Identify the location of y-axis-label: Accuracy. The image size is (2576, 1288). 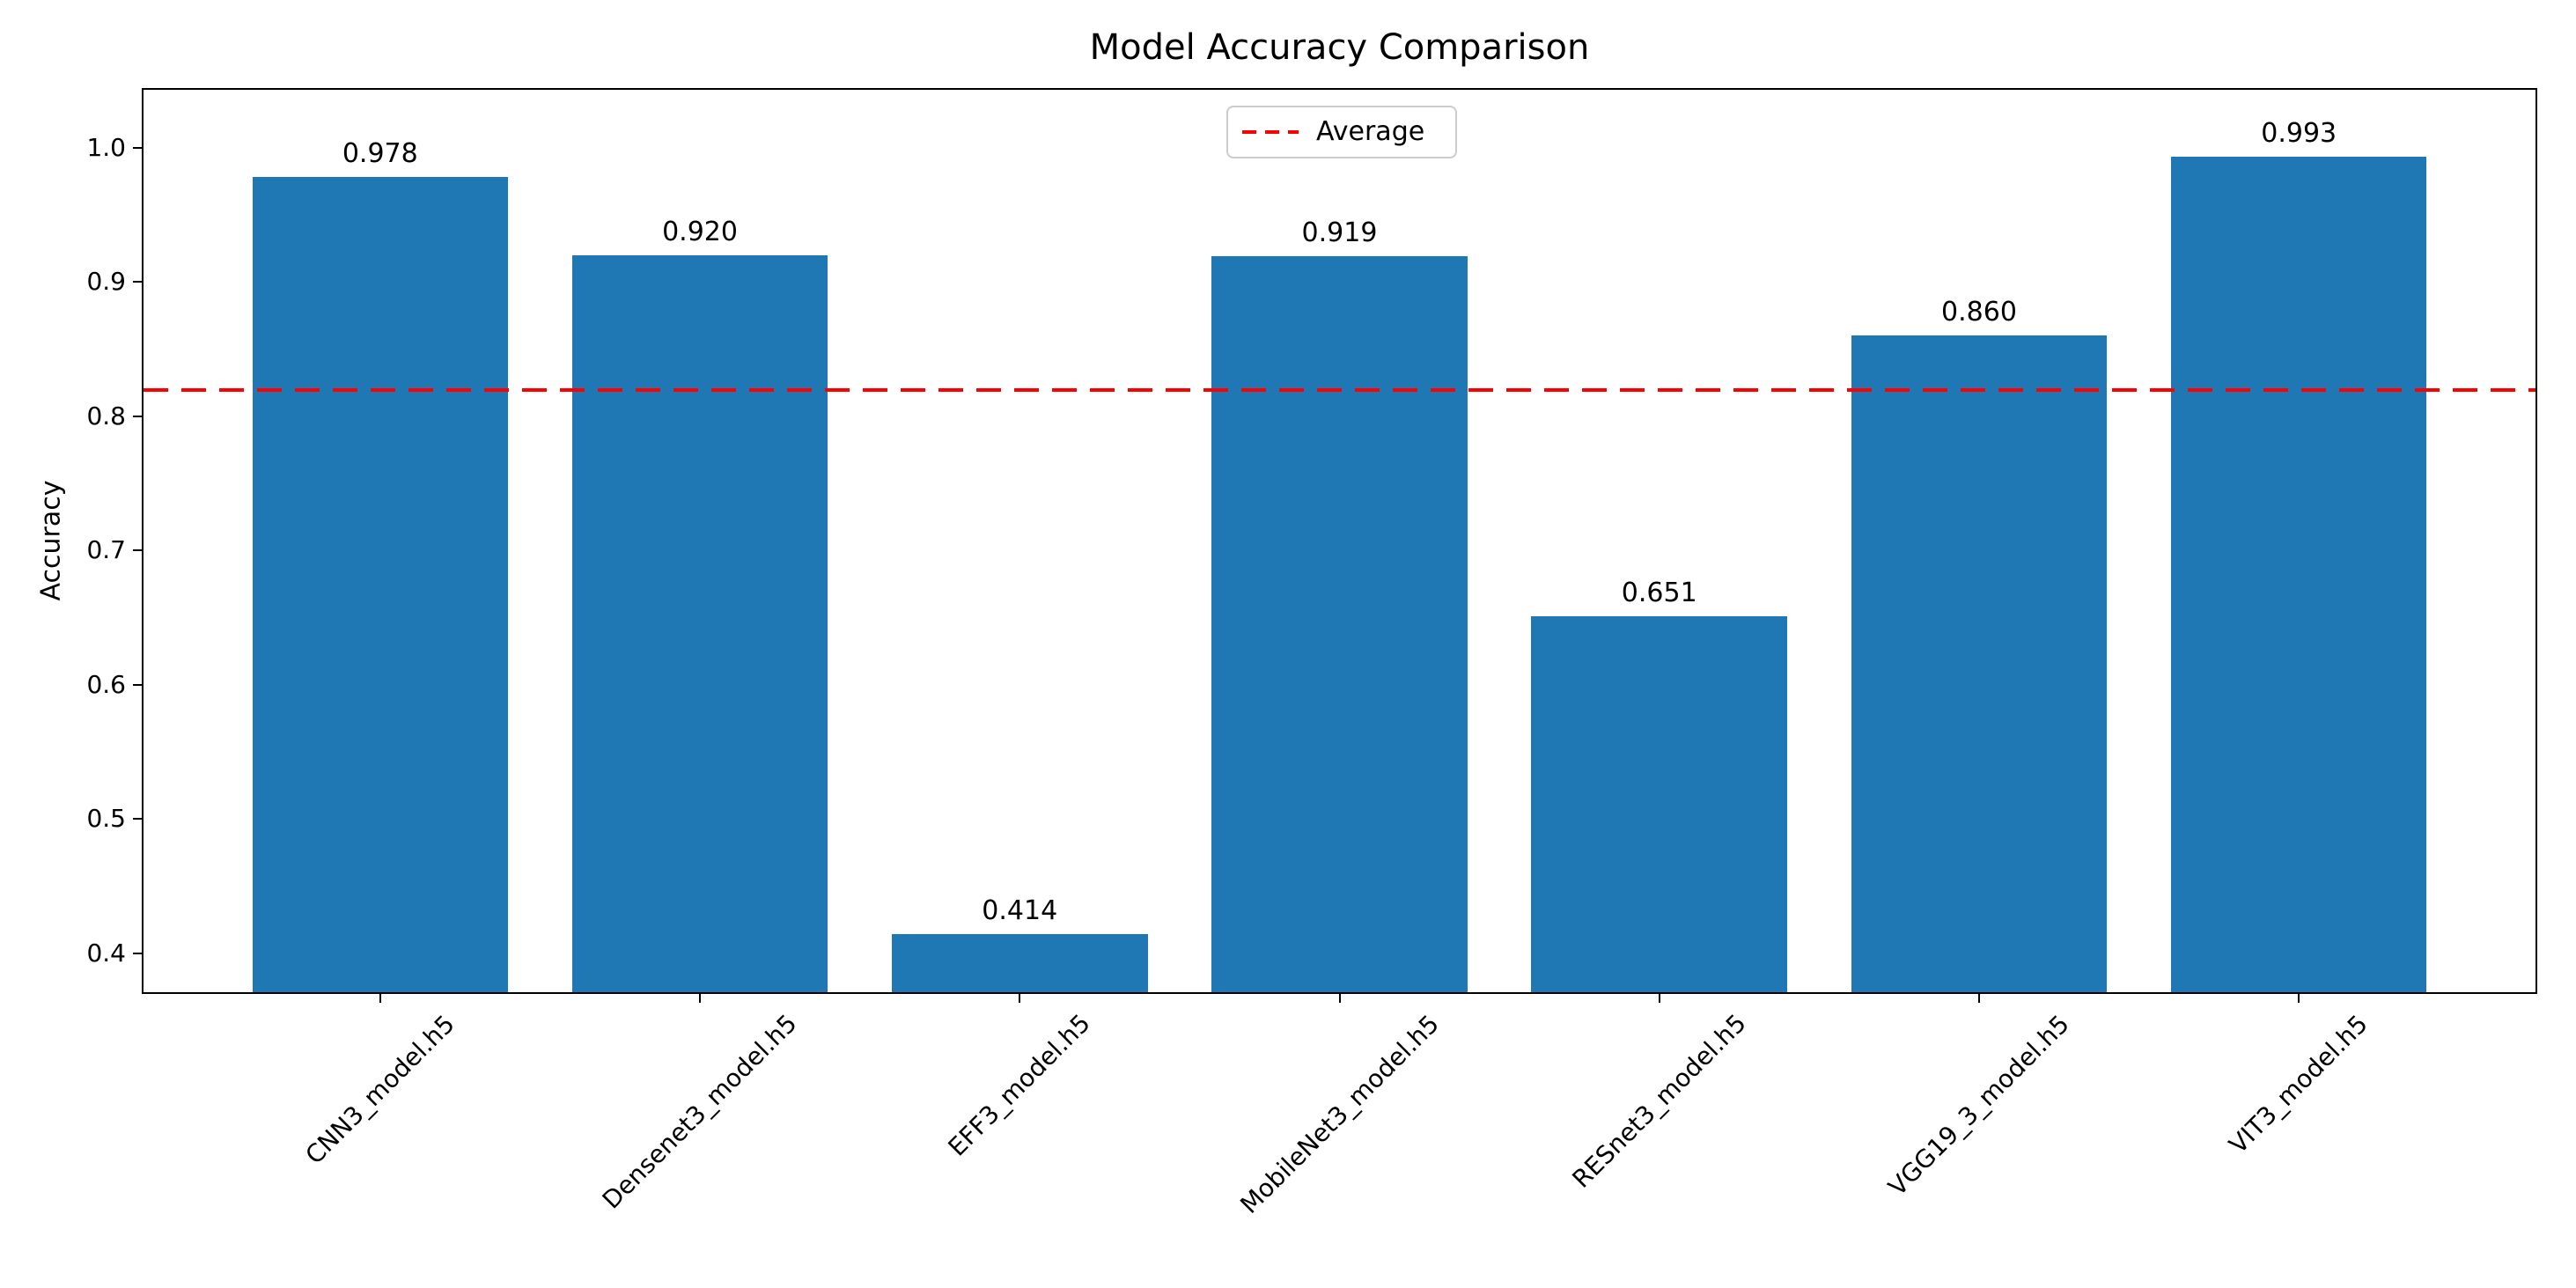
(51, 540).